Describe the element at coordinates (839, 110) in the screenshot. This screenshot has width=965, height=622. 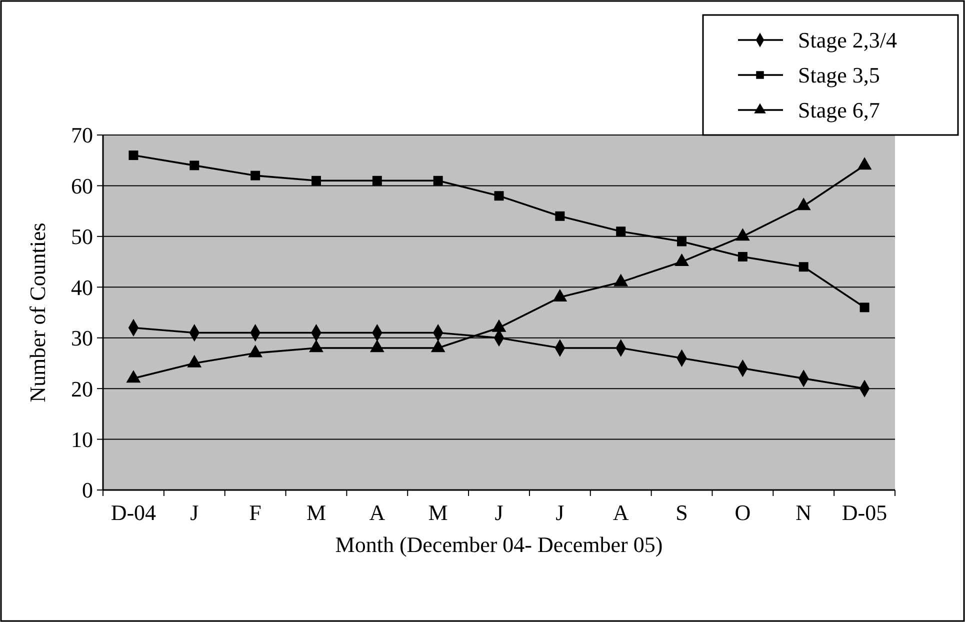
I see `legend-label: Stage 6,7` at that location.